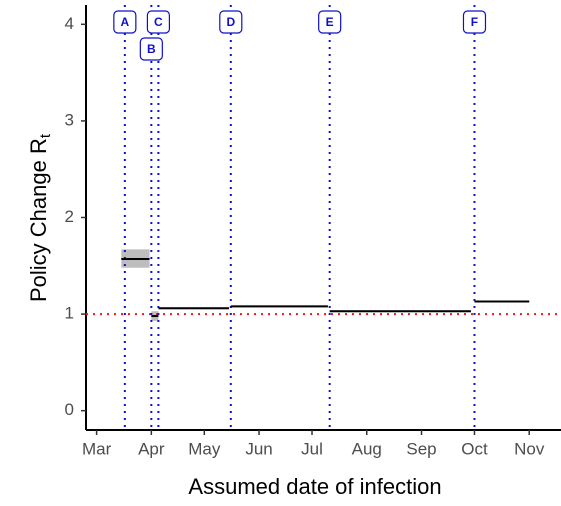 This screenshot has width=561, height=506. I want to click on event-label: C, so click(158, 22).